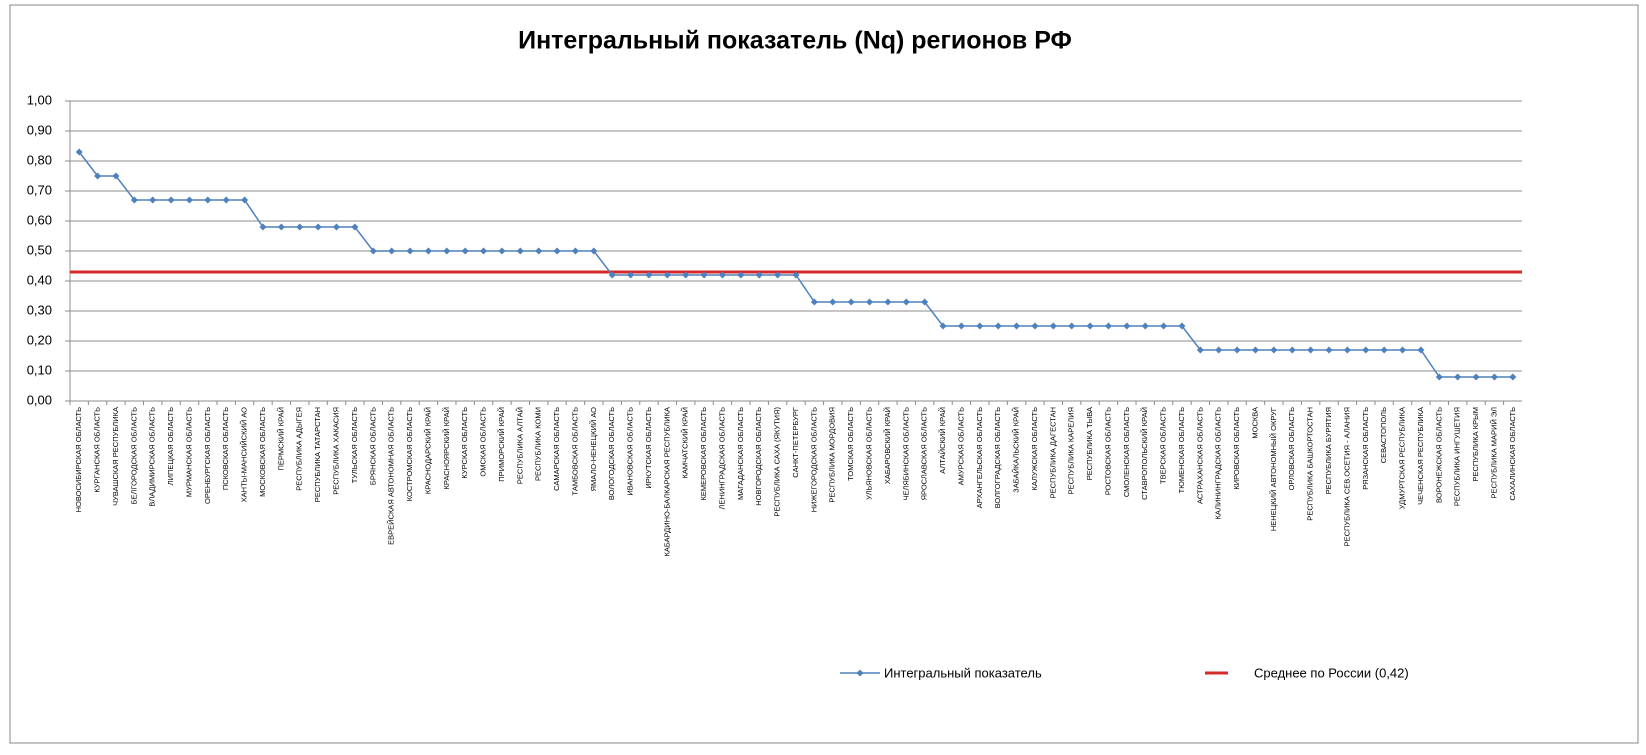 The height and width of the screenshot is (755, 1646). What do you see at coordinates (391, 476) in the screenshot?
I see `x-tick-label: ЕВРЕЙСКАЯ АВТОНОМНАЯ ОБЛАСТЬ` at bounding box center [391, 476].